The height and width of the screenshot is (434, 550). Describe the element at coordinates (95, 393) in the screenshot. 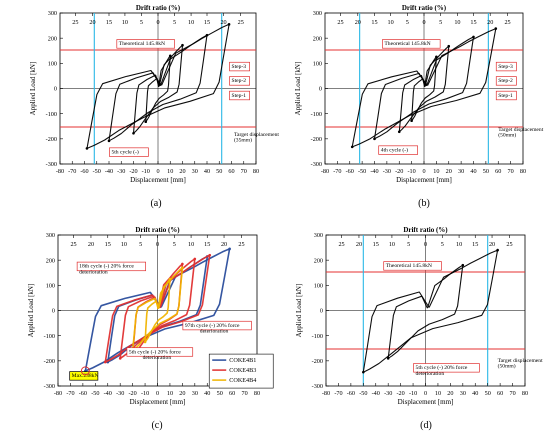

I see `x-tick-label: -50` at that location.